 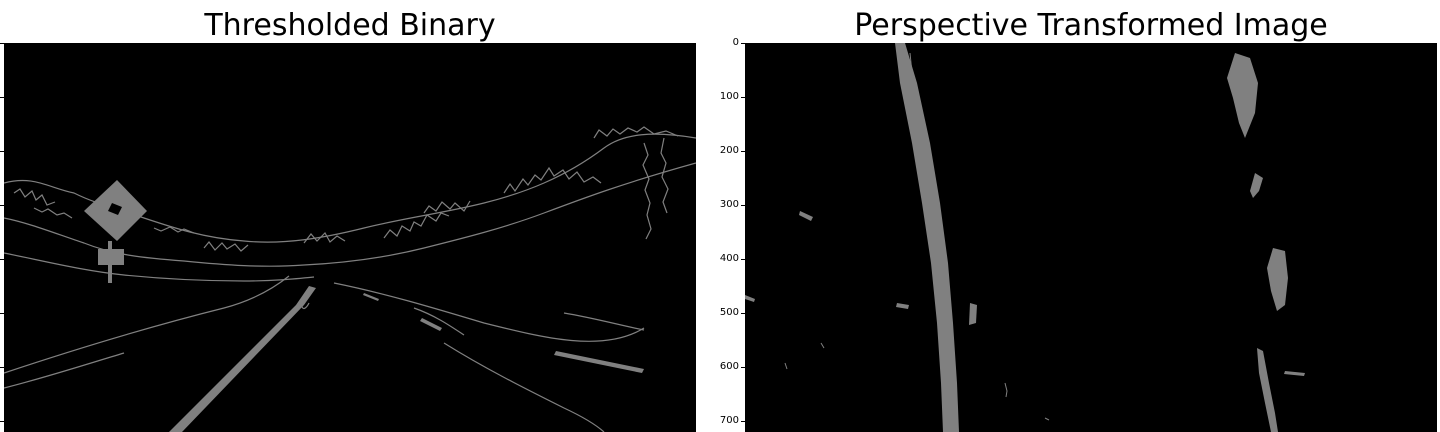 What do you see at coordinates (350, 25) in the screenshot?
I see `left-panel-title: Thresholded Binary` at bounding box center [350, 25].